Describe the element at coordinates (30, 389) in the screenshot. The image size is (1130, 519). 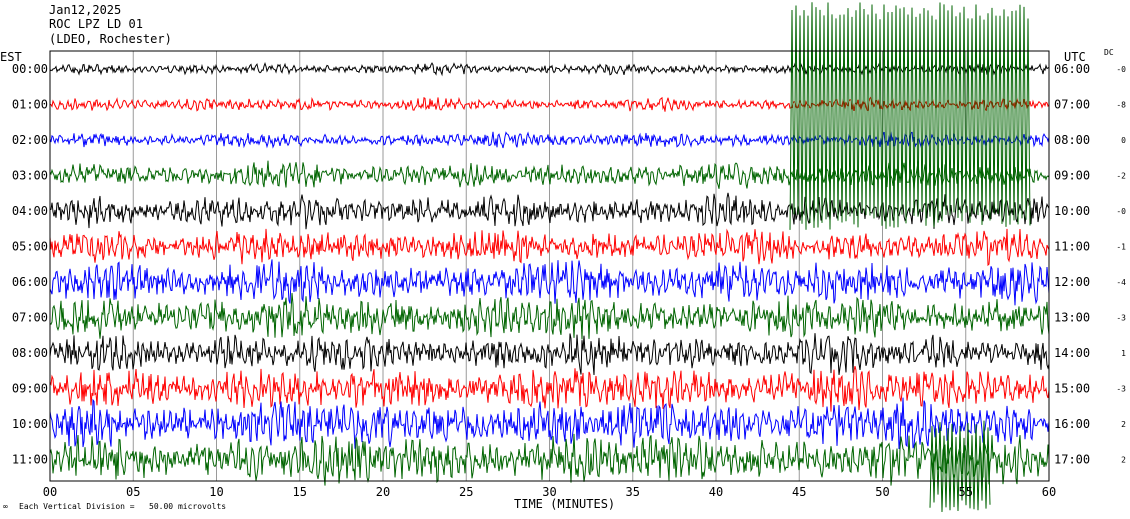
I see `est-time-label: 09:00` at that location.